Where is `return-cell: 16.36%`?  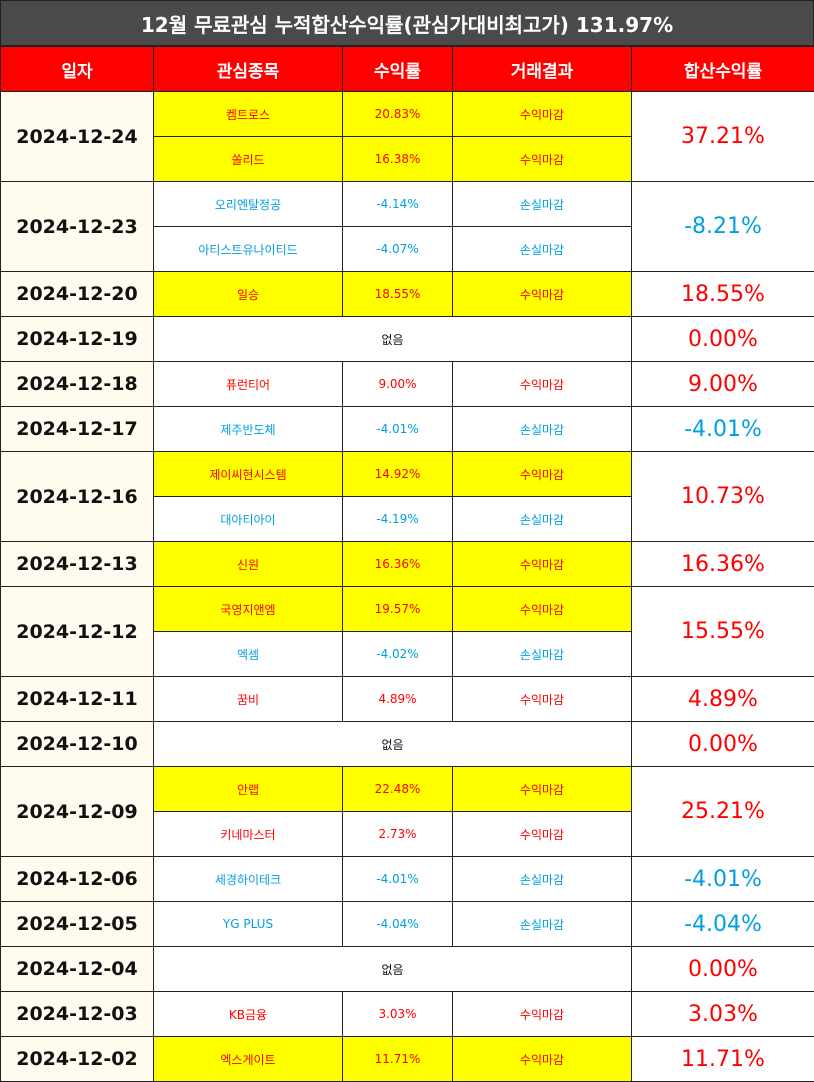 return-cell: 16.36% is located at coordinates (398, 564).